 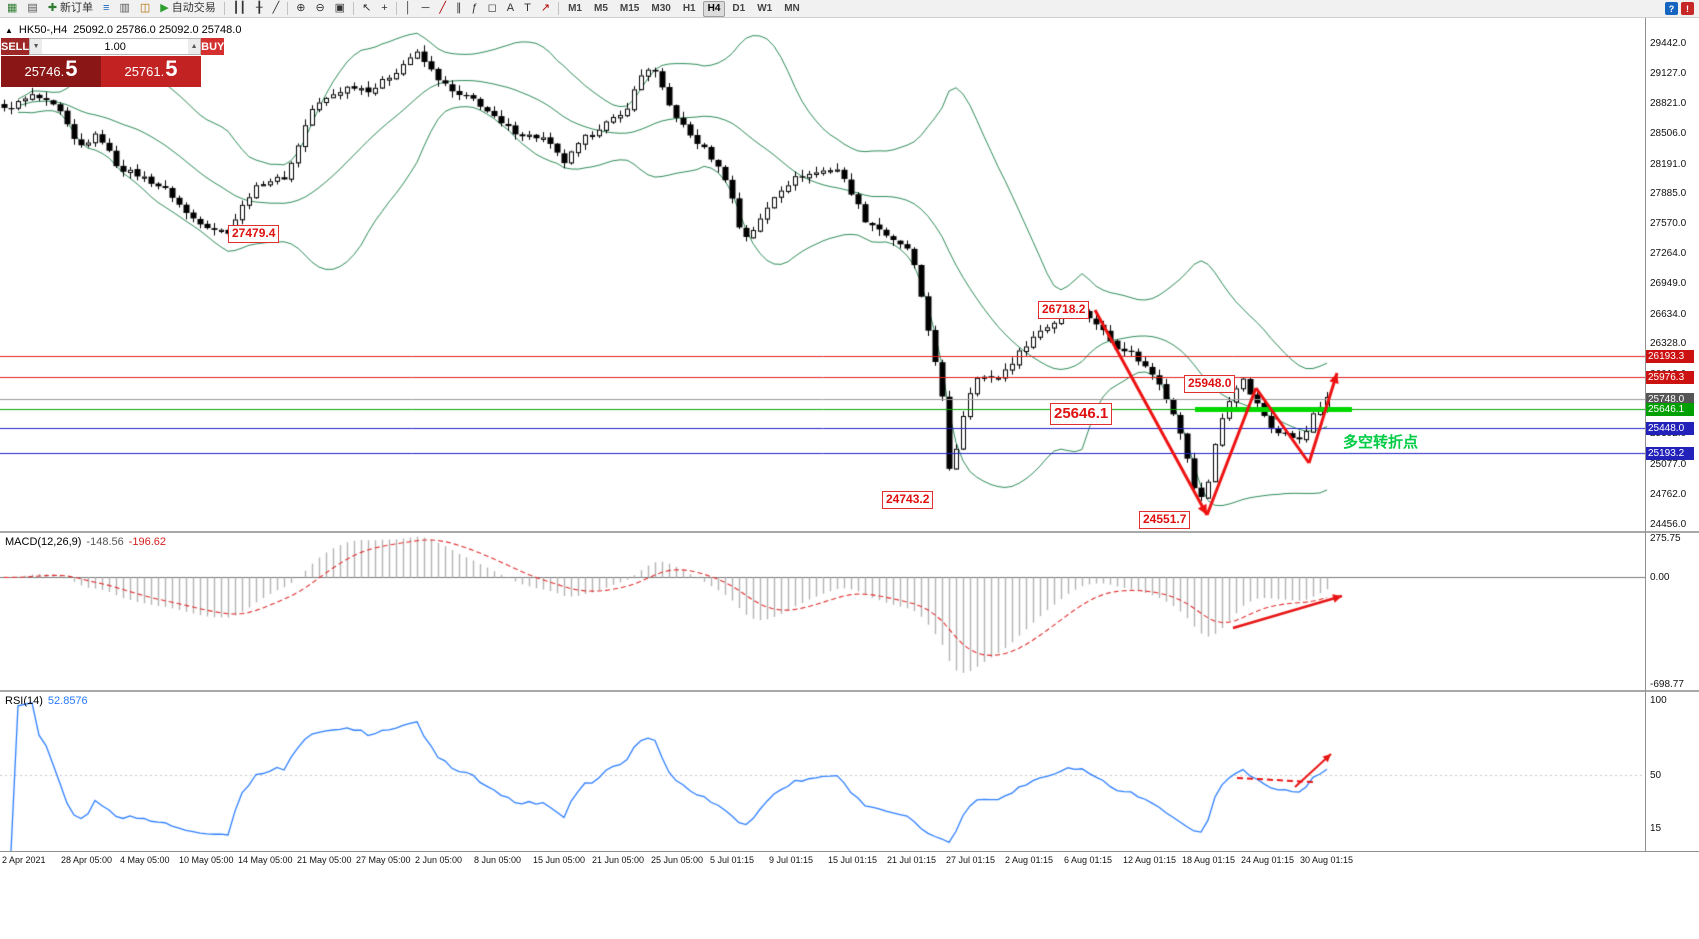 What do you see at coordinates (319, 8) in the screenshot?
I see `zoom-out-button: ⊖` at bounding box center [319, 8].